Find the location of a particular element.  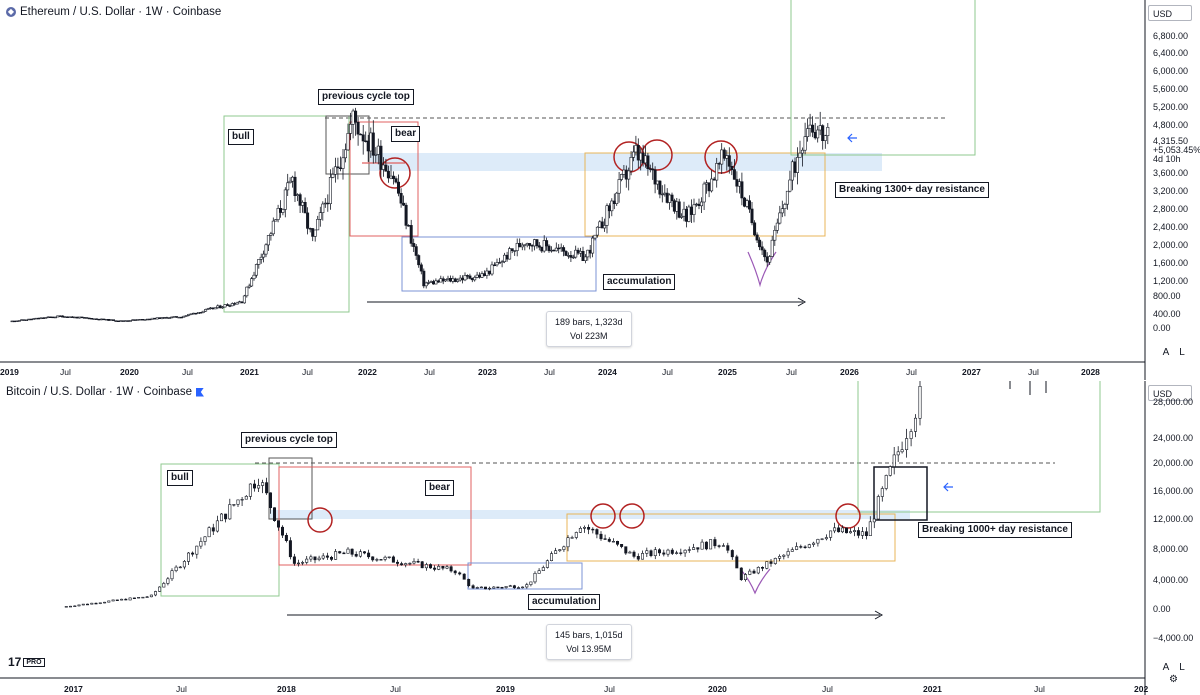

eth-log-scale-button: L is located at coordinates (1182, 352).